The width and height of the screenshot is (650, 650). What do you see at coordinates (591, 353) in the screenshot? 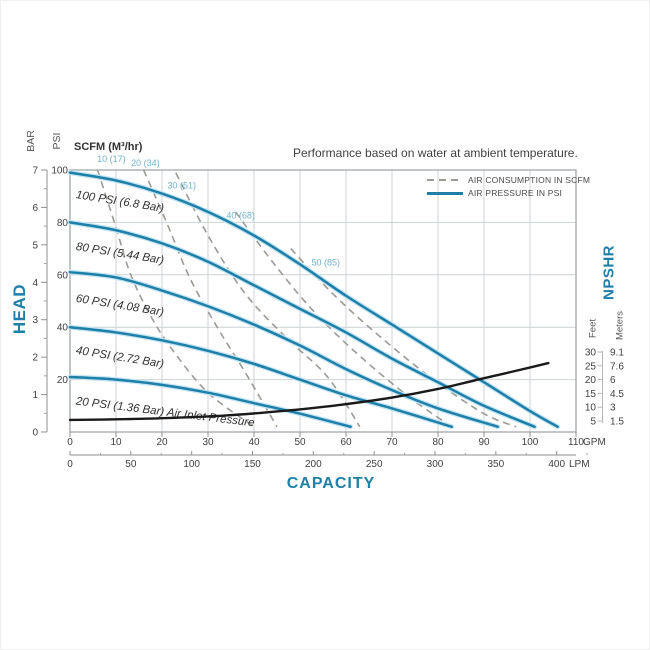
I see `feet-tick-label: 30` at bounding box center [591, 353].